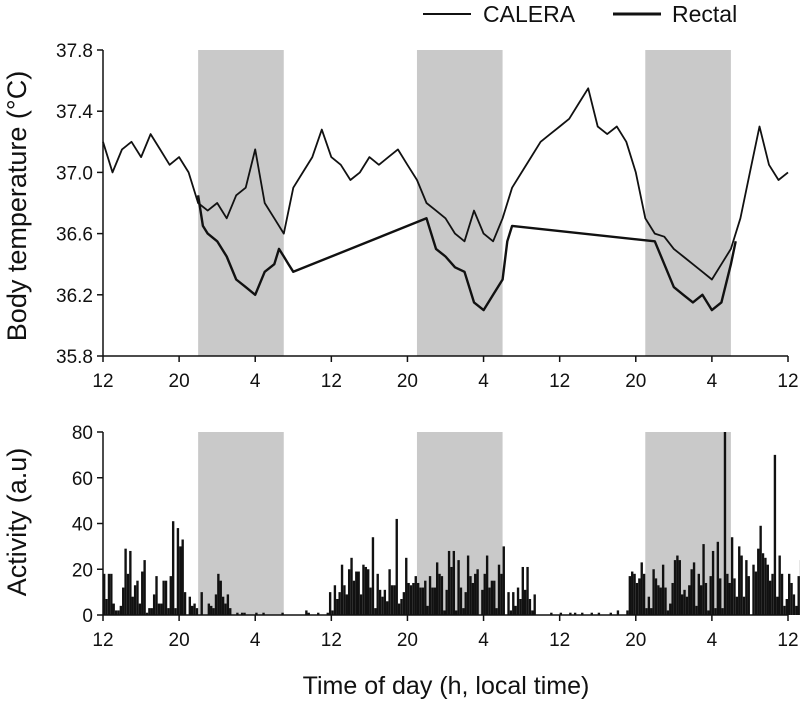 The width and height of the screenshot is (800, 702). What do you see at coordinates (580, 14) in the screenshot?
I see `legend: CALERA Rectal` at bounding box center [580, 14].